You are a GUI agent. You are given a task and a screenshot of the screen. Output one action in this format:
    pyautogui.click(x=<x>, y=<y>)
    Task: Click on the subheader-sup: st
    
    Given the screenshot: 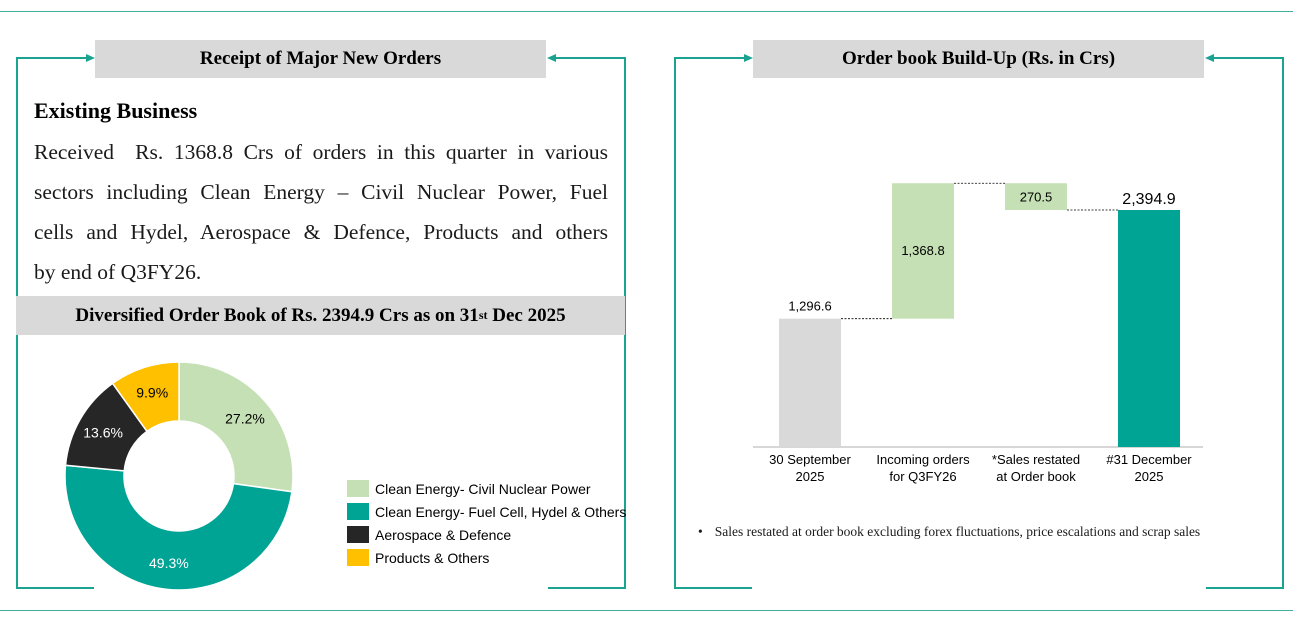 What is the action you would take?
    pyautogui.click(x=483, y=315)
    